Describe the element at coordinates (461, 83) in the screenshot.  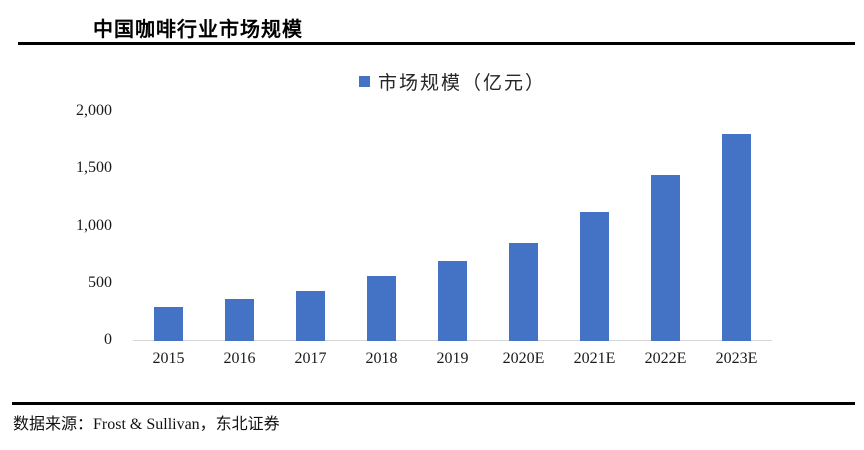
I see `legend-label: 市场规模（亿元）` at that location.